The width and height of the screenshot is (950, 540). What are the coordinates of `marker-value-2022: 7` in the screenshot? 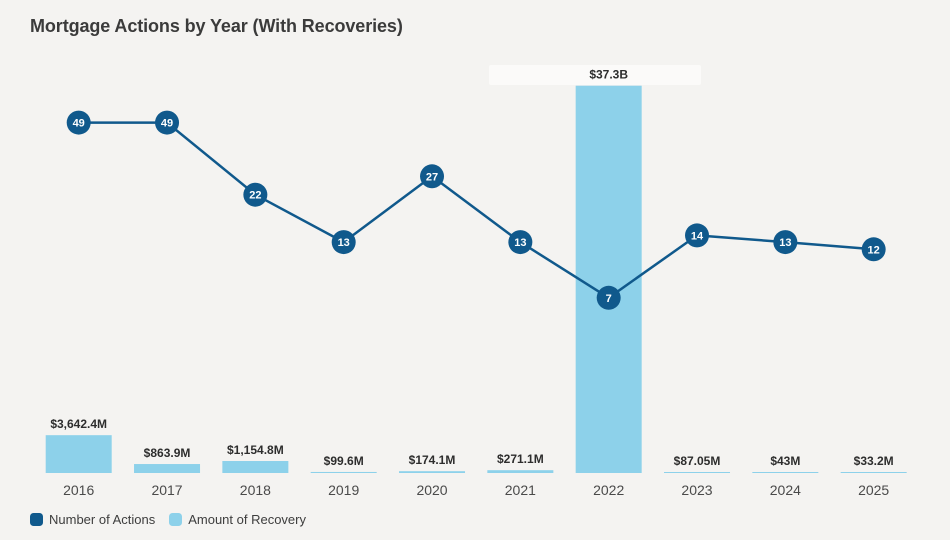 It's located at (609, 299).